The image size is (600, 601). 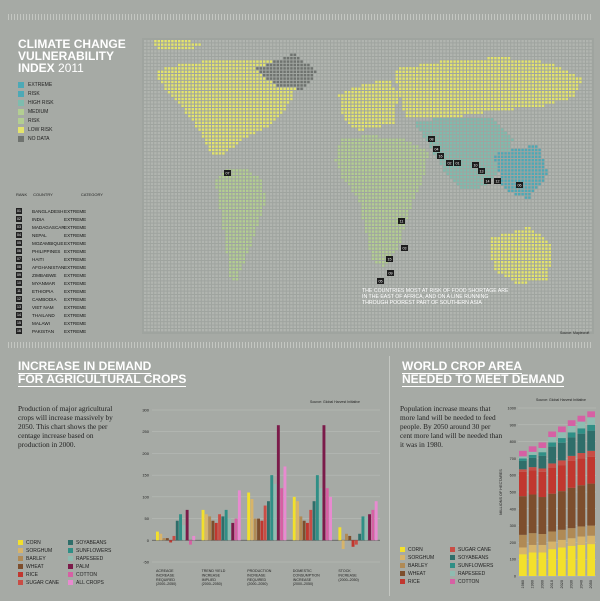 I want to click on map-marker-label: 11, so click(x=402, y=222).